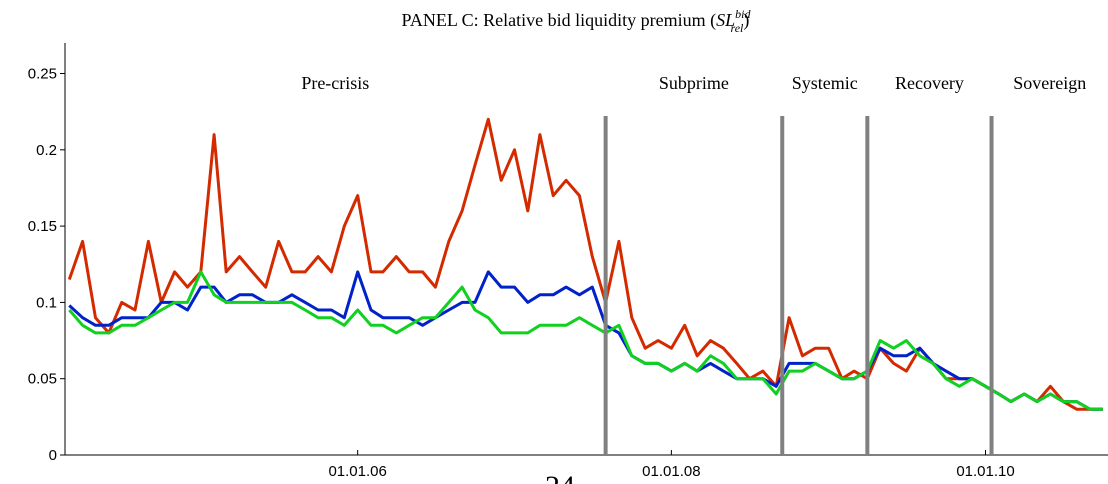 The image size is (1108, 484). What do you see at coordinates (746, 20) in the screenshot?
I see `title-close: )` at bounding box center [746, 20].